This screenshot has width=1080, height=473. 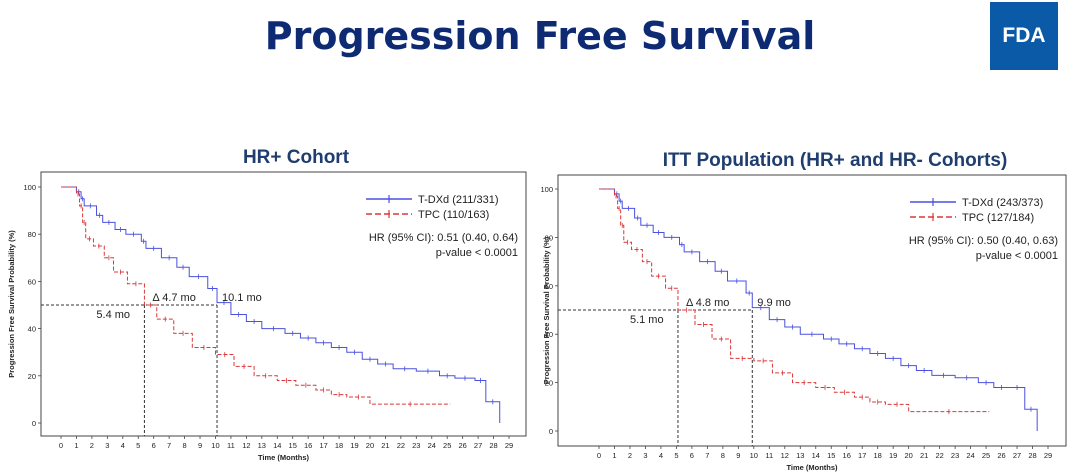 I want to click on hazard-ratio-text: HR (95% CI): 0.50 (0.40, 0.63), so click(x=983, y=241).